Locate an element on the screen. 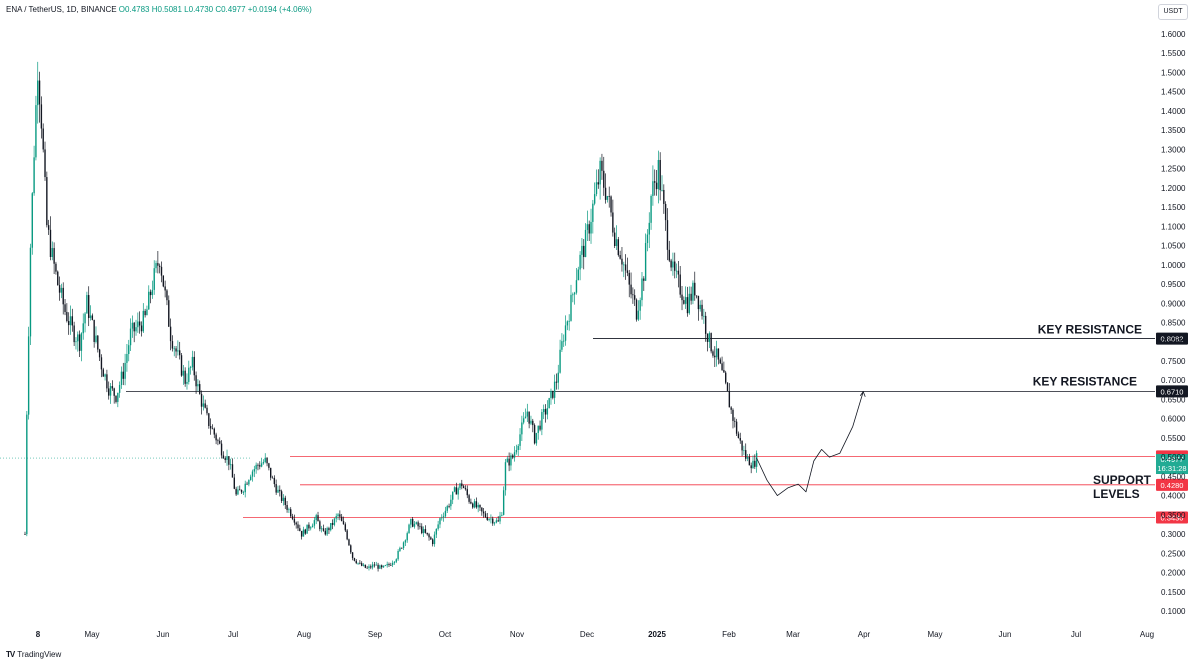 The image size is (1200, 664). currency-button: USDT is located at coordinates (1173, 12).